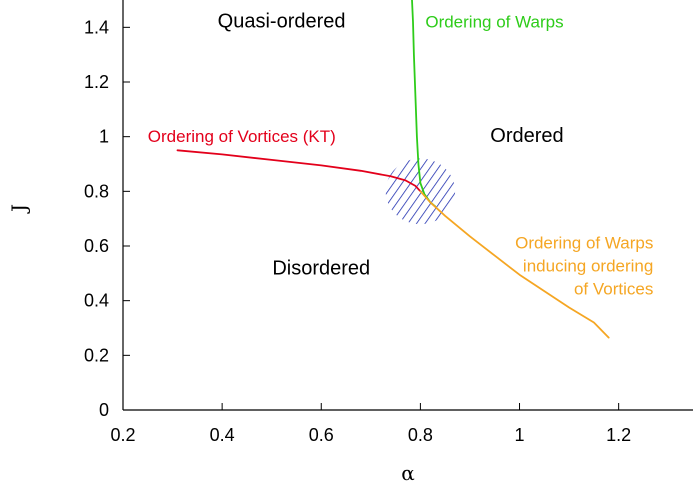  I want to click on y-tick-label: 1.2, so click(96, 82).